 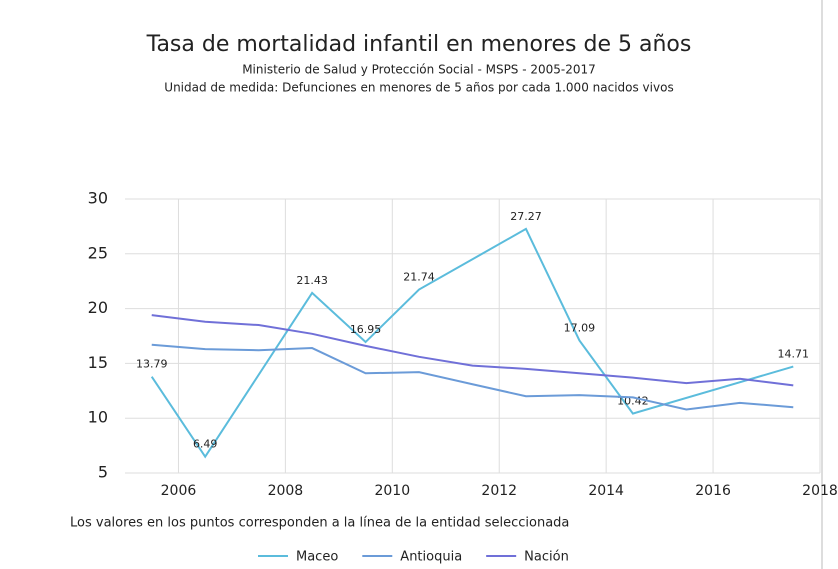 What do you see at coordinates (103, 472) in the screenshot?
I see `y-tick-label: 5` at bounding box center [103, 472].